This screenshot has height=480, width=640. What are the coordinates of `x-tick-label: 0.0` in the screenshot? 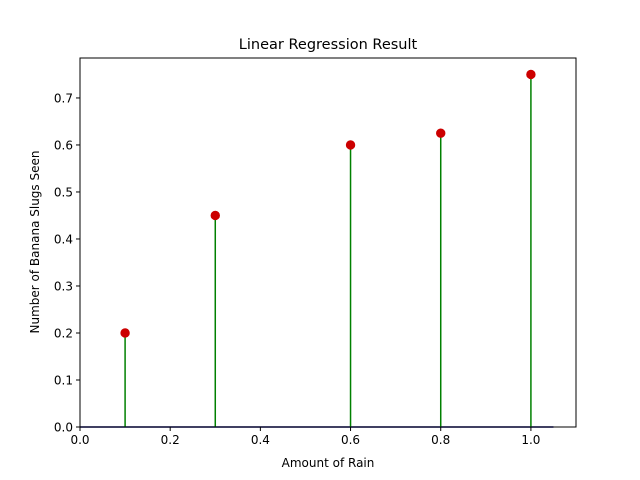 It's located at (79, 440).